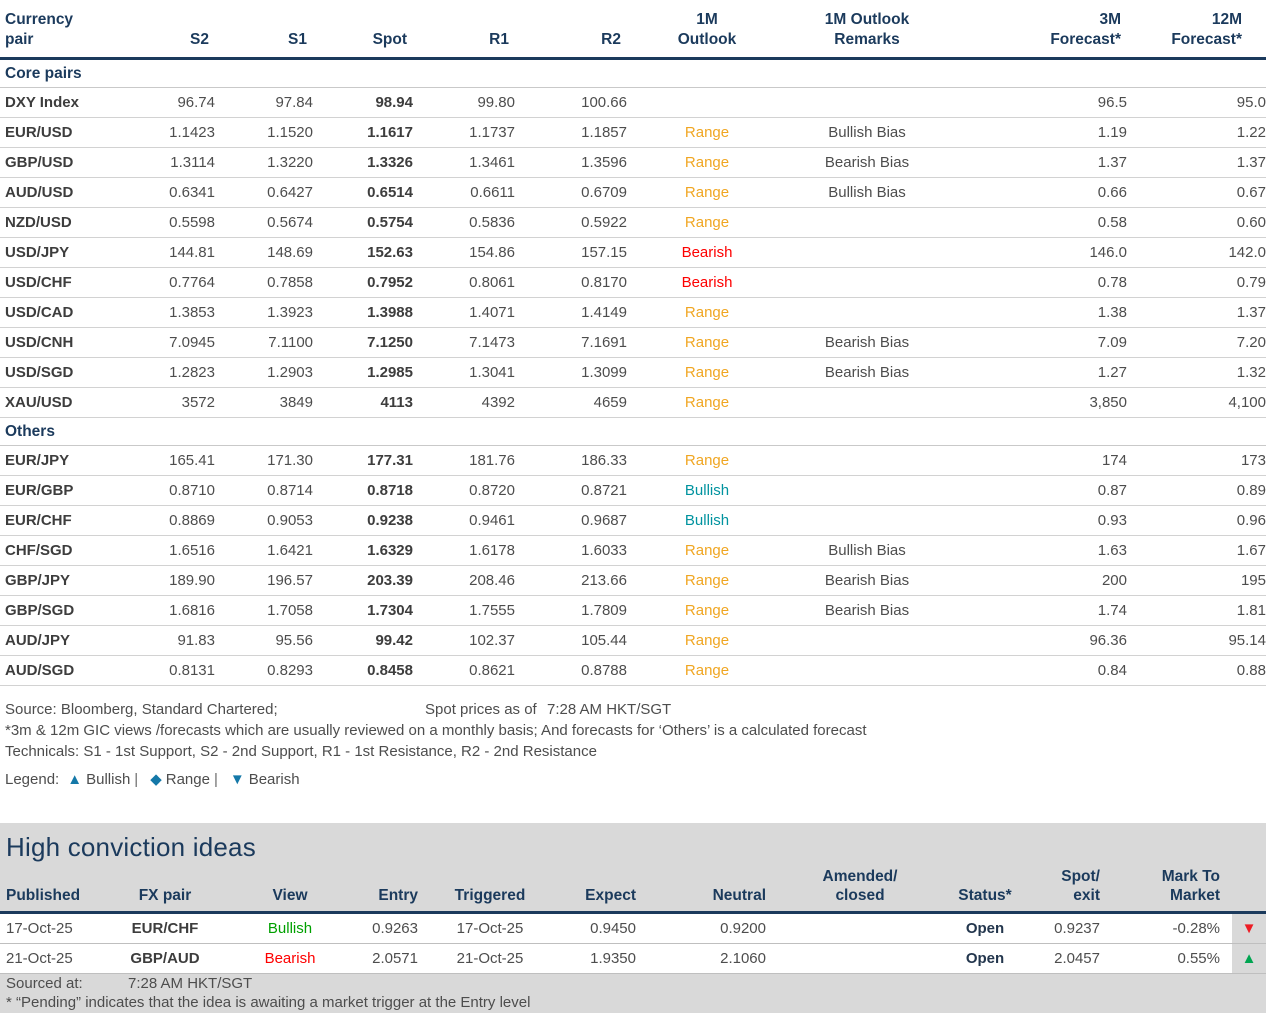 The width and height of the screenshot is (1266, 1016). I want to click on s1-cell: 1.2903, so click(264, 372).